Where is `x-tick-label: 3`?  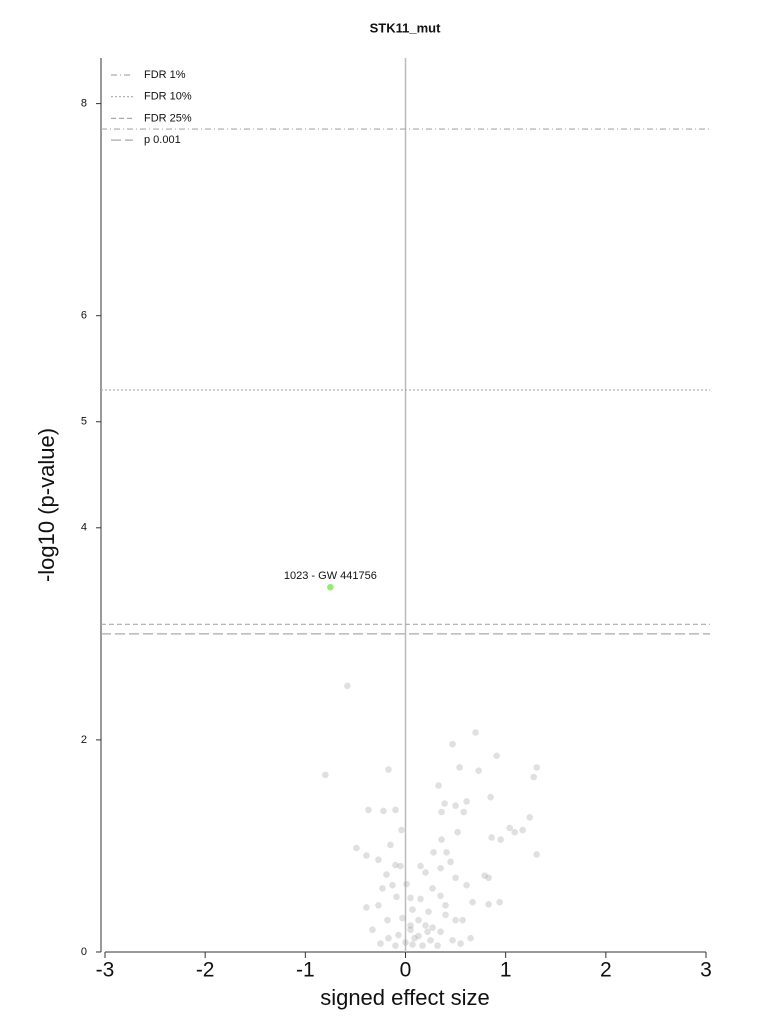
x-tick-label: 3 is located at coordinates (706, 970).